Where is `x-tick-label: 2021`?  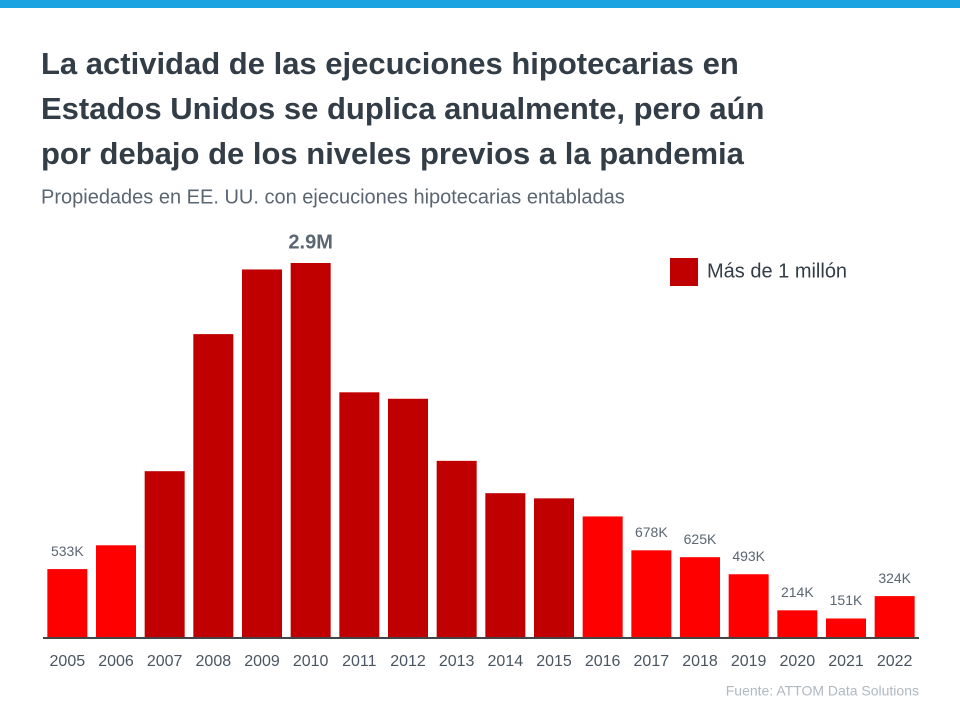
x-tick-label: 2021 is located at coordinates (846, 661).